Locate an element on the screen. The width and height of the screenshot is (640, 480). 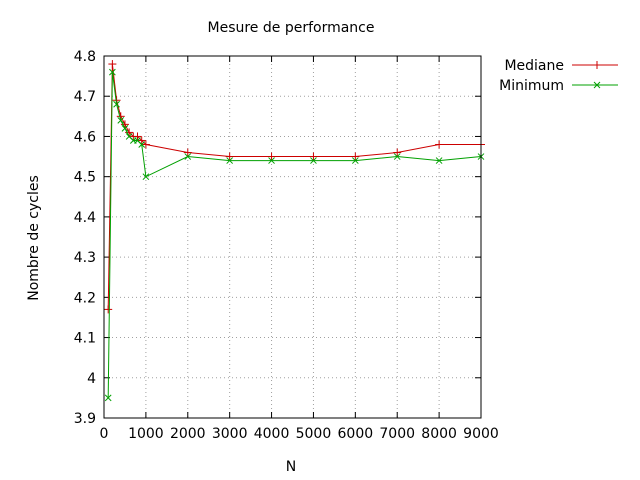
x-tick-label: 3000 is located at coordinates (230, 434).